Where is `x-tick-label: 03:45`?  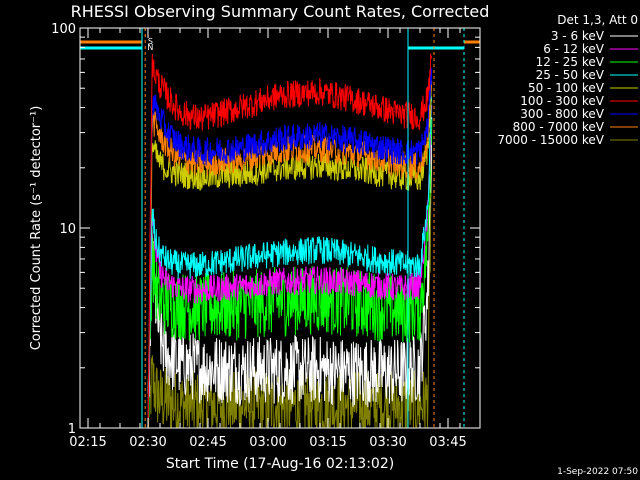
x-tick-label: 03:45 is located at coordinates (447, 442).